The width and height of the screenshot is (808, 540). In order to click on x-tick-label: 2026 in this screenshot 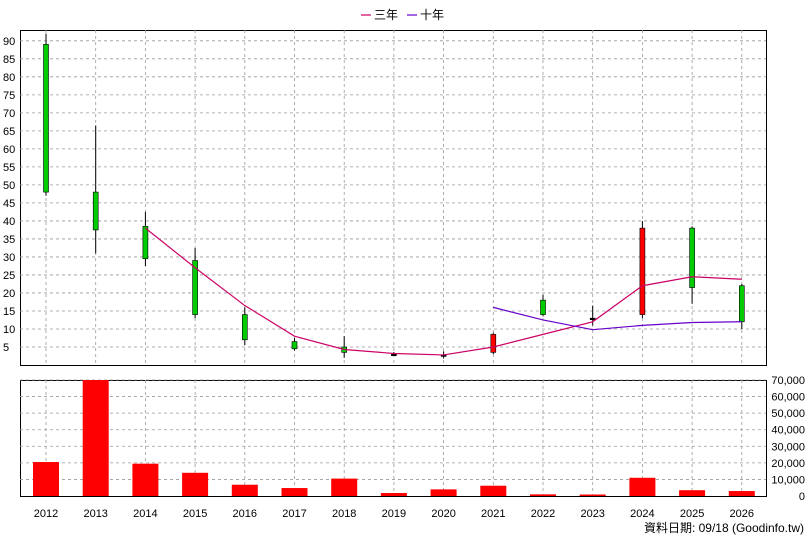, I will do `click(742, 514)`.